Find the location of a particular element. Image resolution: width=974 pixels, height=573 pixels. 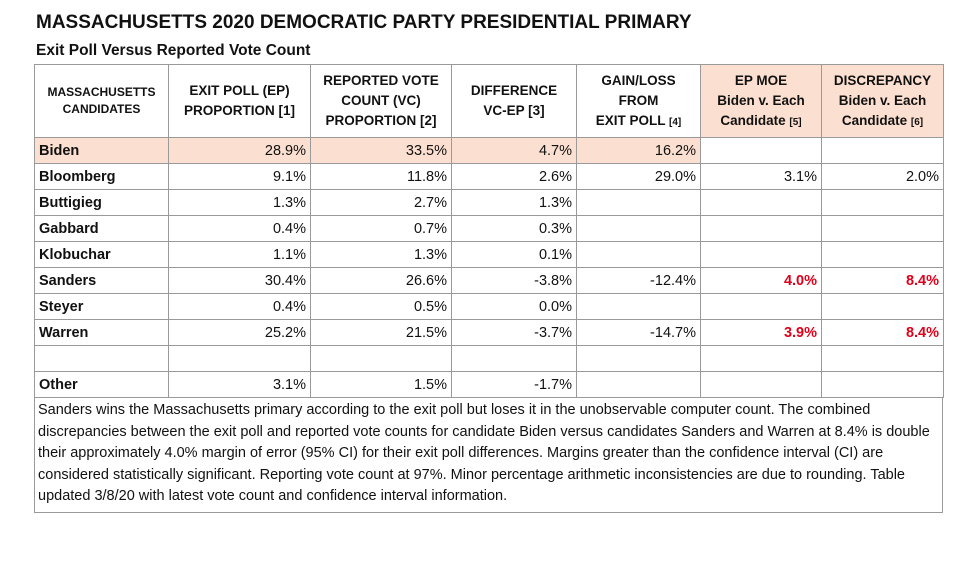

diff-cell: 0.0% is located at coordinates (514, 306).